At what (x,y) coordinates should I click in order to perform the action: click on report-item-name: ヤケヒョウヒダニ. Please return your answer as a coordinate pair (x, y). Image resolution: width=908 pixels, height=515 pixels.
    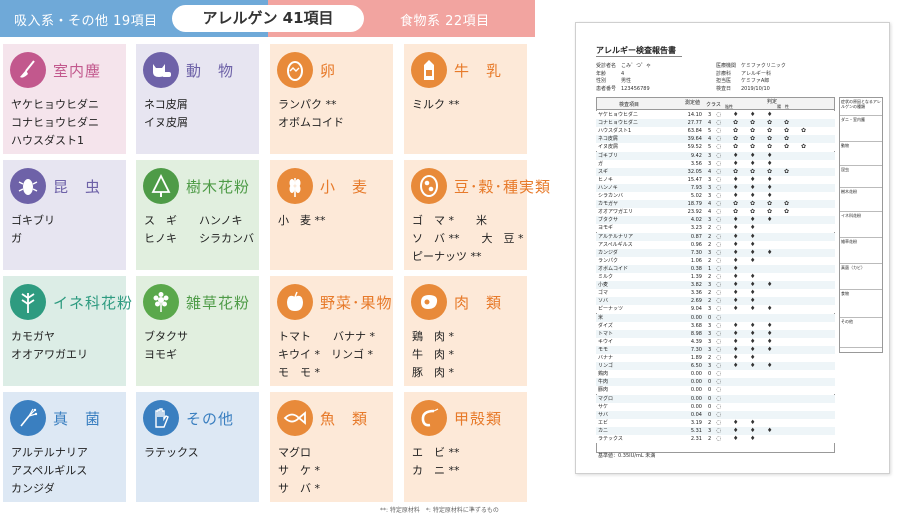
    Looking at the image, I should click on (618, 115).